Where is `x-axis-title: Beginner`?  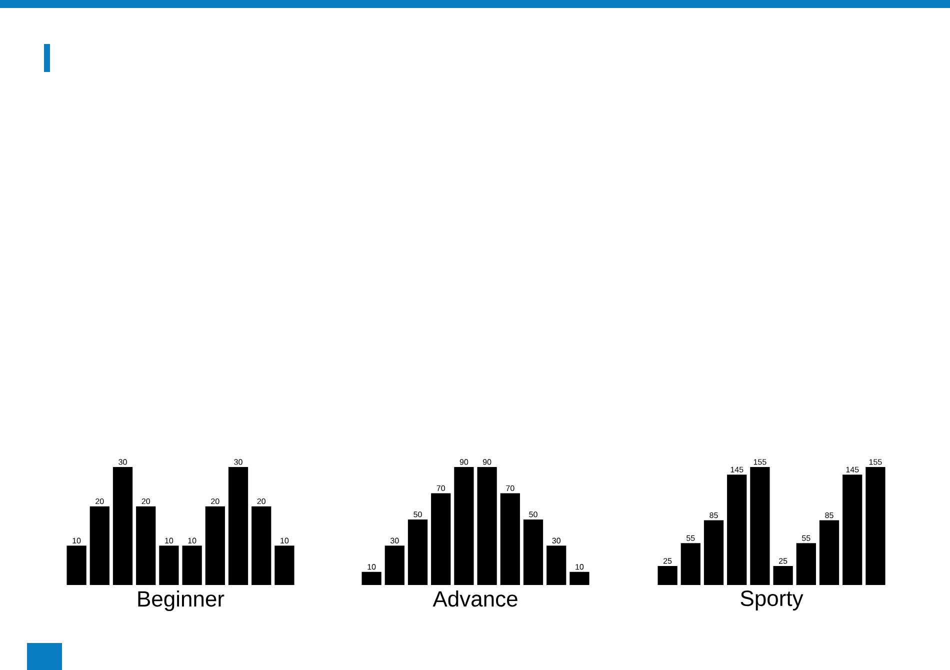 x-axis-title: Beginner is located at coordinates (181, 601).